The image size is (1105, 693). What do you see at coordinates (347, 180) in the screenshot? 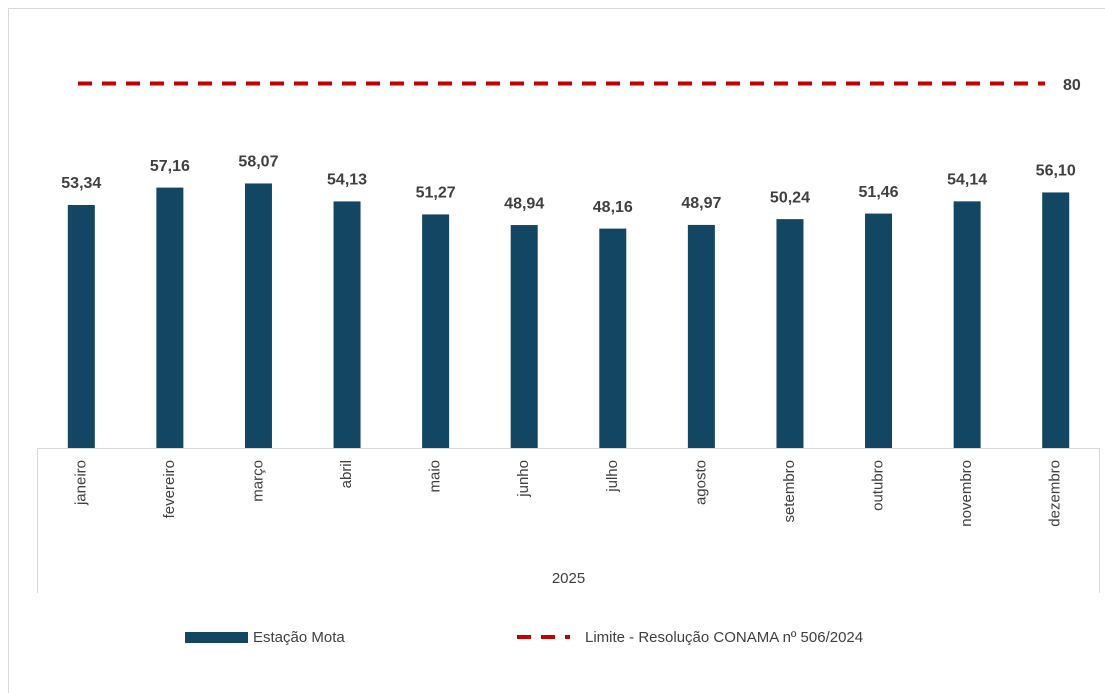
I see `data-label: 54,13` at bounding box center [347, 180].